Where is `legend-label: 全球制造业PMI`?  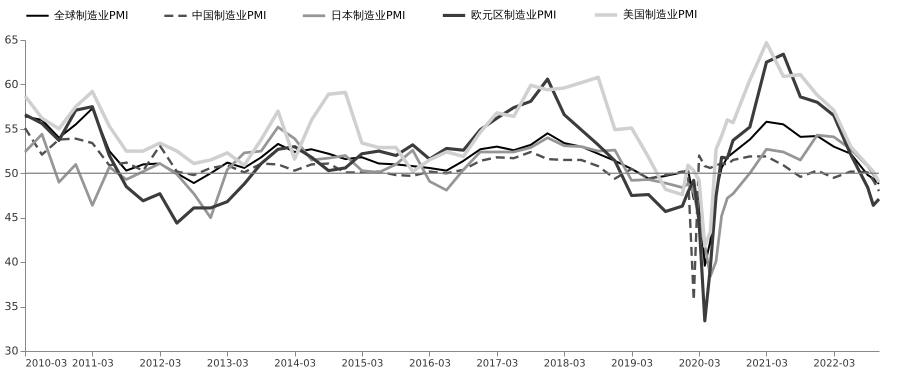 legend-label: 全球制造业PMI is located at coordinates (91, 15).